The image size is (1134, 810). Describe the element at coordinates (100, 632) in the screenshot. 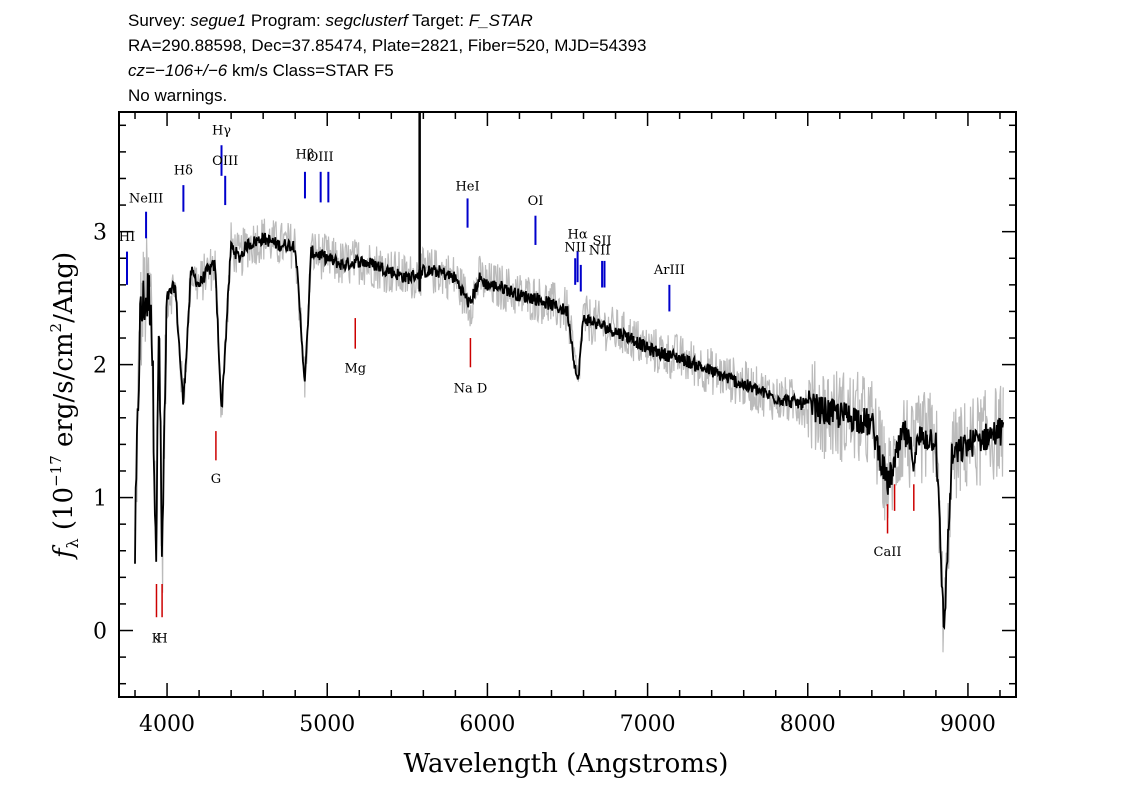

I see `y-tick-label: 0` at that location.